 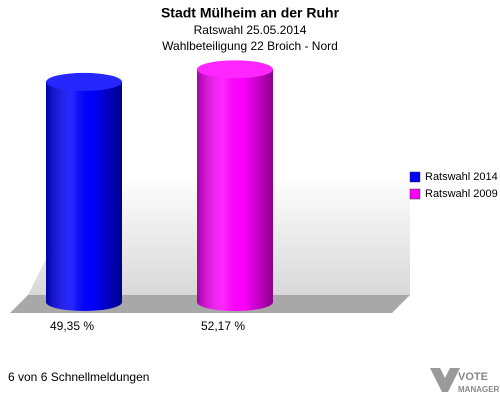 What do you see at coordinates (445, 380) in the screenshot?
I see `logo-icon` at bounding box center [445, 380].